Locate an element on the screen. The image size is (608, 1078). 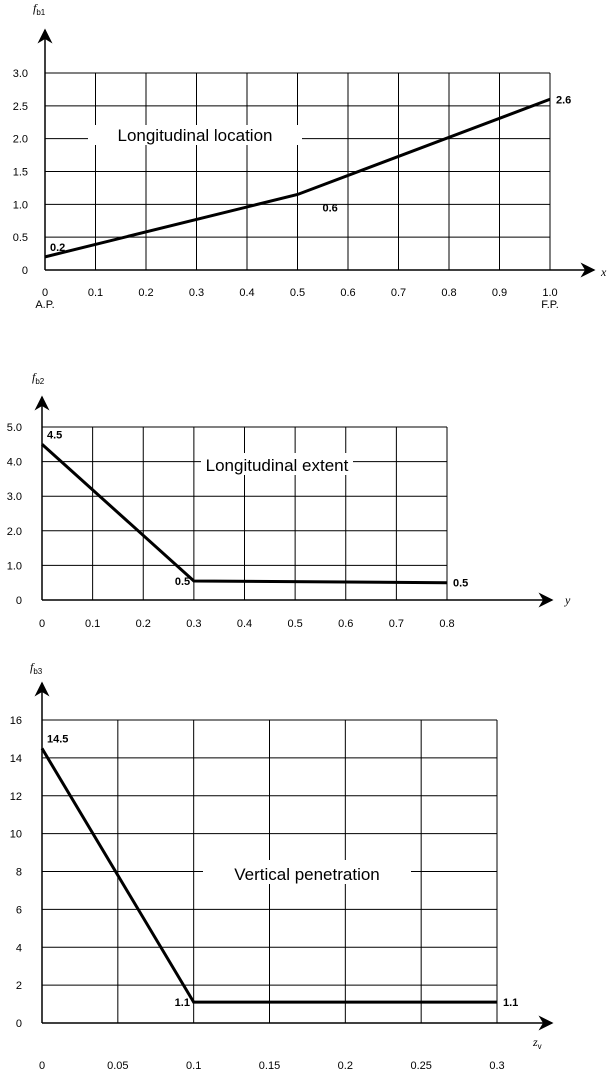
x-tick-label: 0.9 is located at coordinates (499, 293).